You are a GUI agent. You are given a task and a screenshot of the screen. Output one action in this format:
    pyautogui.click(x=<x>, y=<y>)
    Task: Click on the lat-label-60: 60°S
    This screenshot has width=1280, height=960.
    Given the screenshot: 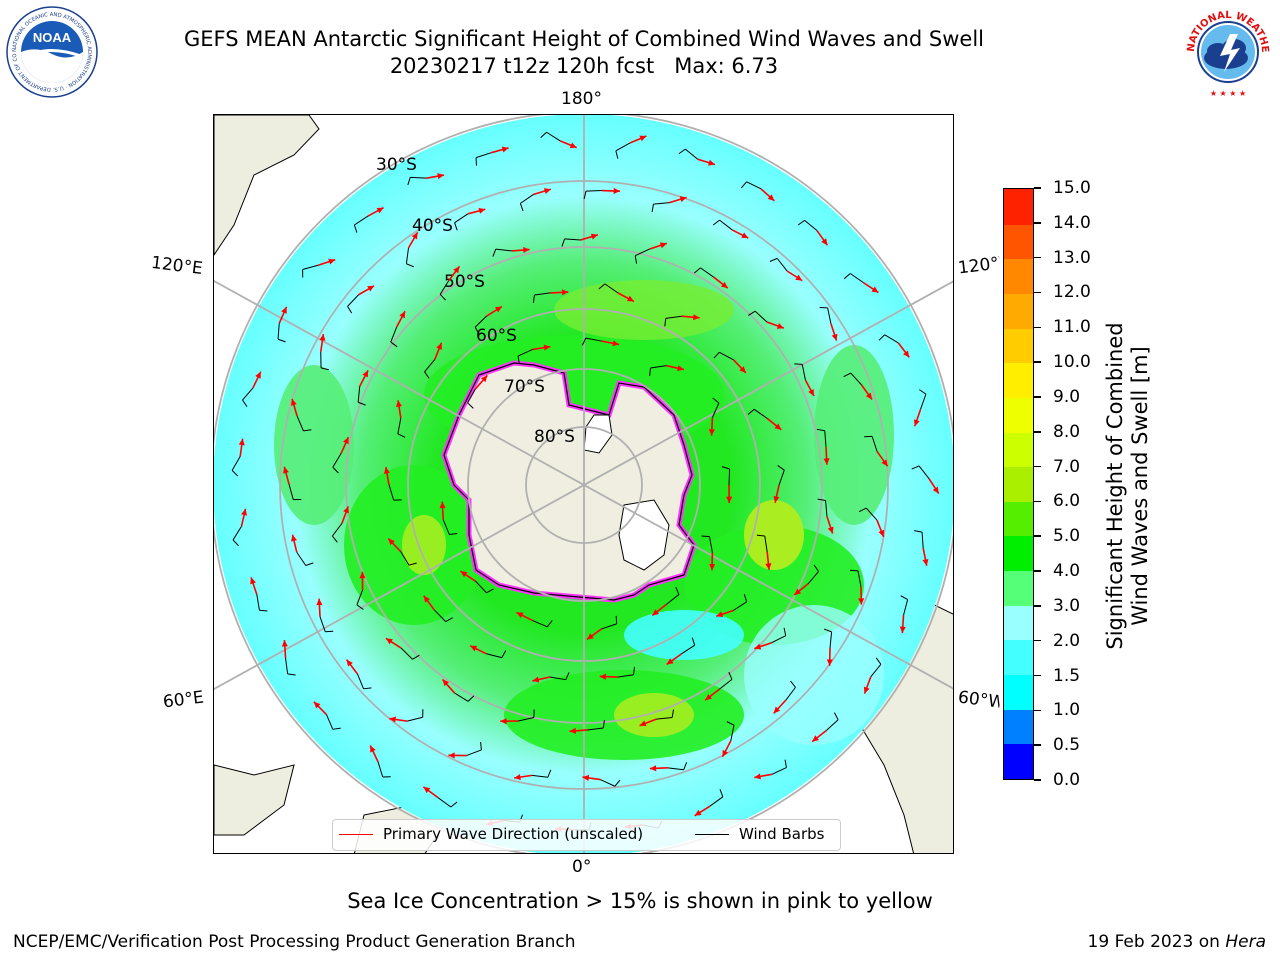 What is the action you would take?
    pyautogui.click(x=496, y=336)
    